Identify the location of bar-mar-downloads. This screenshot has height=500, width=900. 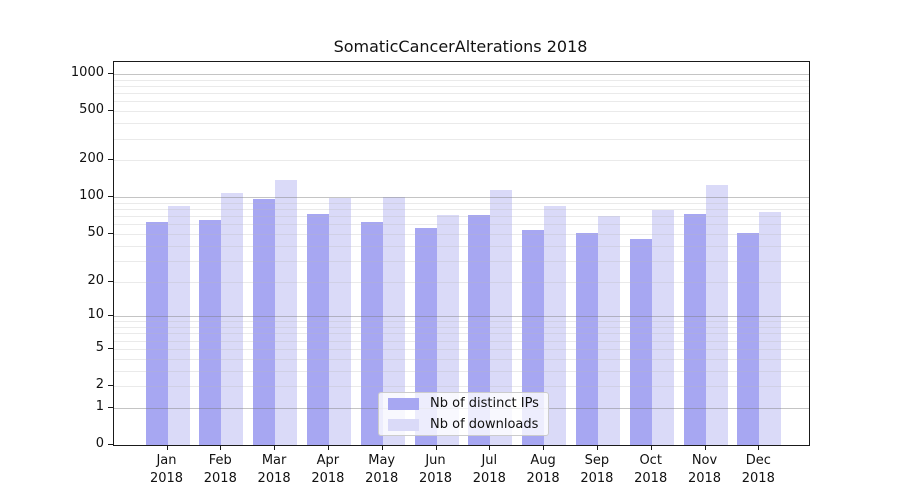
(286, 312).